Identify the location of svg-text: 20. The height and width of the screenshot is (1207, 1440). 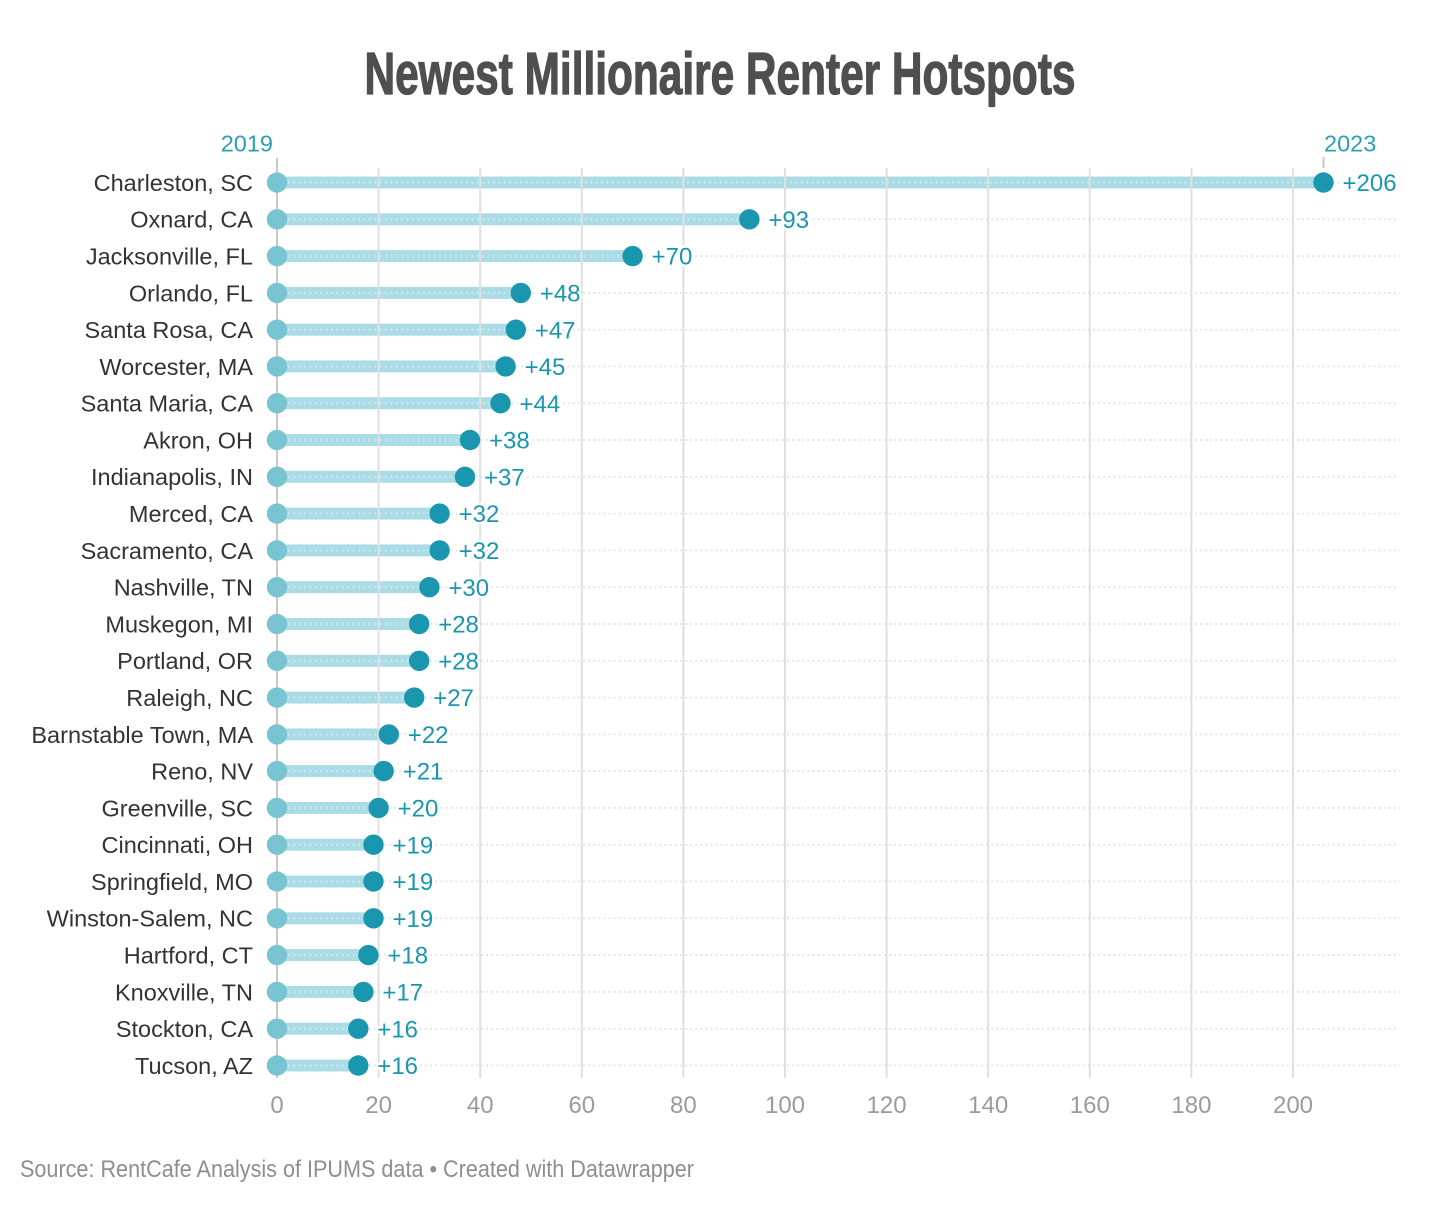
(378, 1105).